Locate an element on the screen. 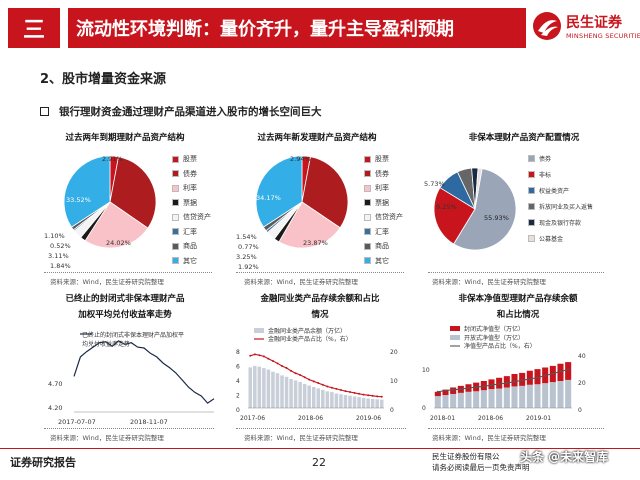 The height and width of the screenshot is (480, 640). pie1-source-rule is located at coordinates (128, 272).